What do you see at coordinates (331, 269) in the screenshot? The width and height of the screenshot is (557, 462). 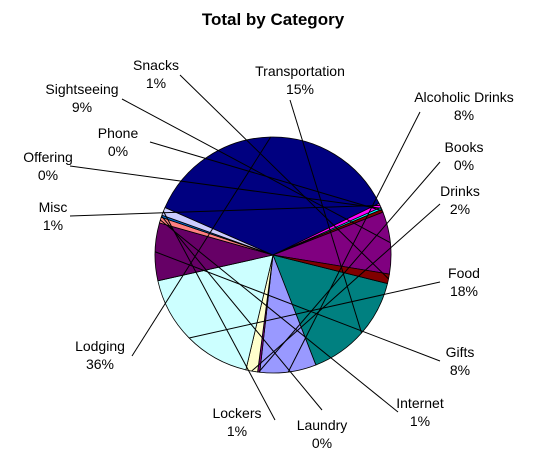 I see `pie-slice-snacks` at bounding box center [331, 269].